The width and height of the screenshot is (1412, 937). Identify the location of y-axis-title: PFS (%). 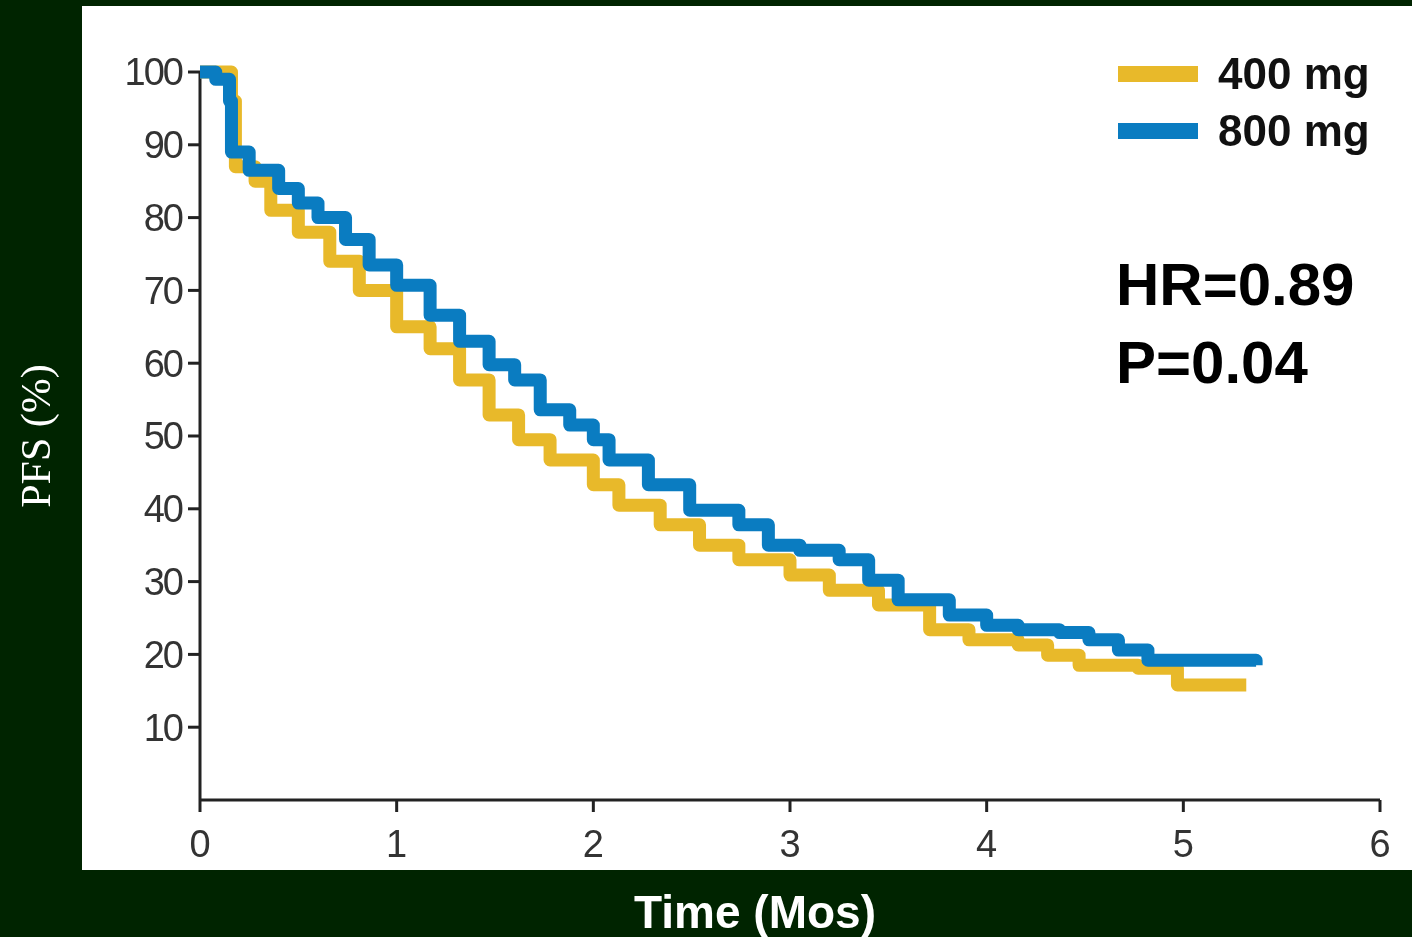
(36, 436).